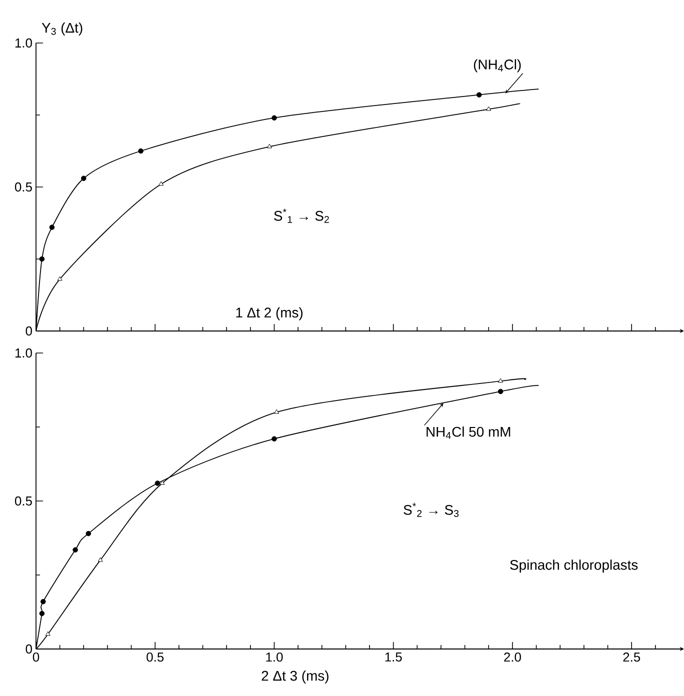 The height and width of the screenshot is (696, 684). I want to click on y-axis-title: Y$_{3}$ (Δt), so click(62, 29).